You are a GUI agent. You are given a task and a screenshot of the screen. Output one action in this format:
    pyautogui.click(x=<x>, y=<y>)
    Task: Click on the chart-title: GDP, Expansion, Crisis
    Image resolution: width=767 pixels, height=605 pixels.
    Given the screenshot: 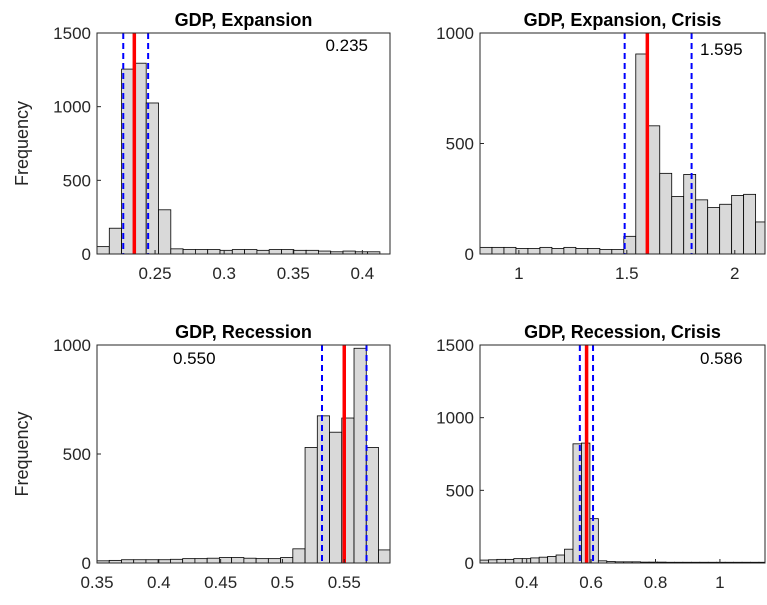 What is the action you would take?
    pyautogui.click(x=623, y=20)
    